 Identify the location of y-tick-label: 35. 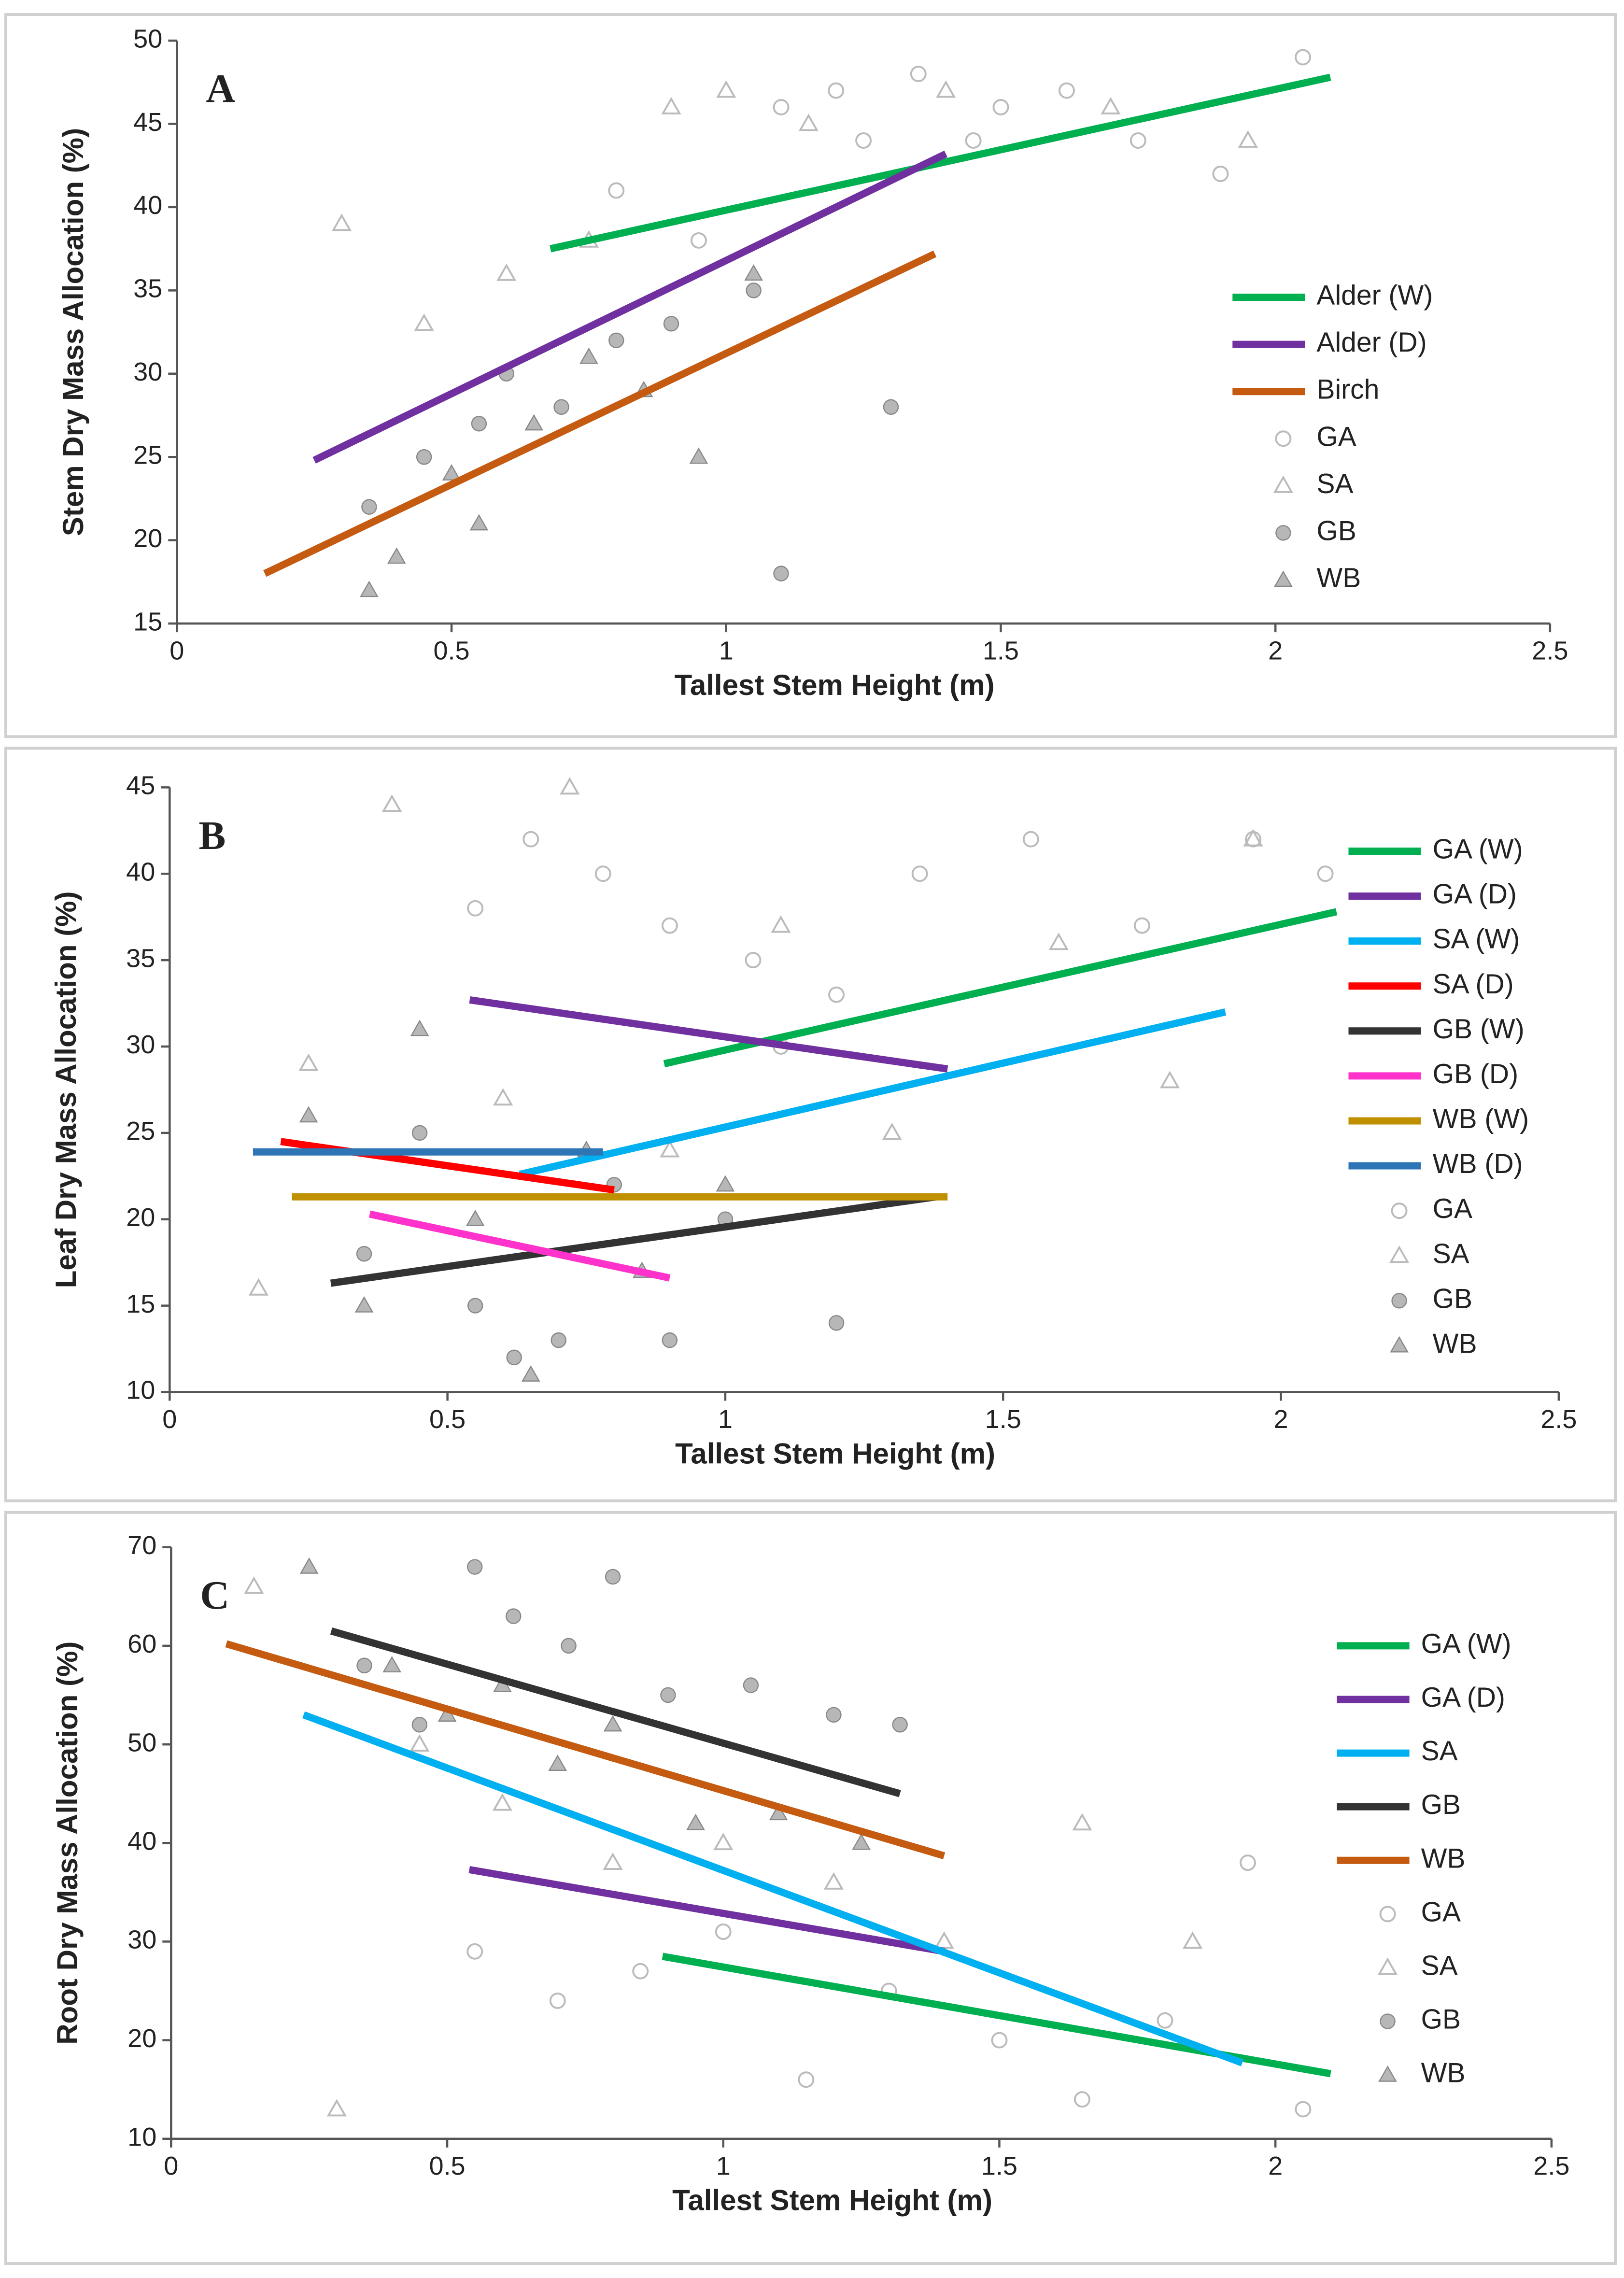
(141, 958).